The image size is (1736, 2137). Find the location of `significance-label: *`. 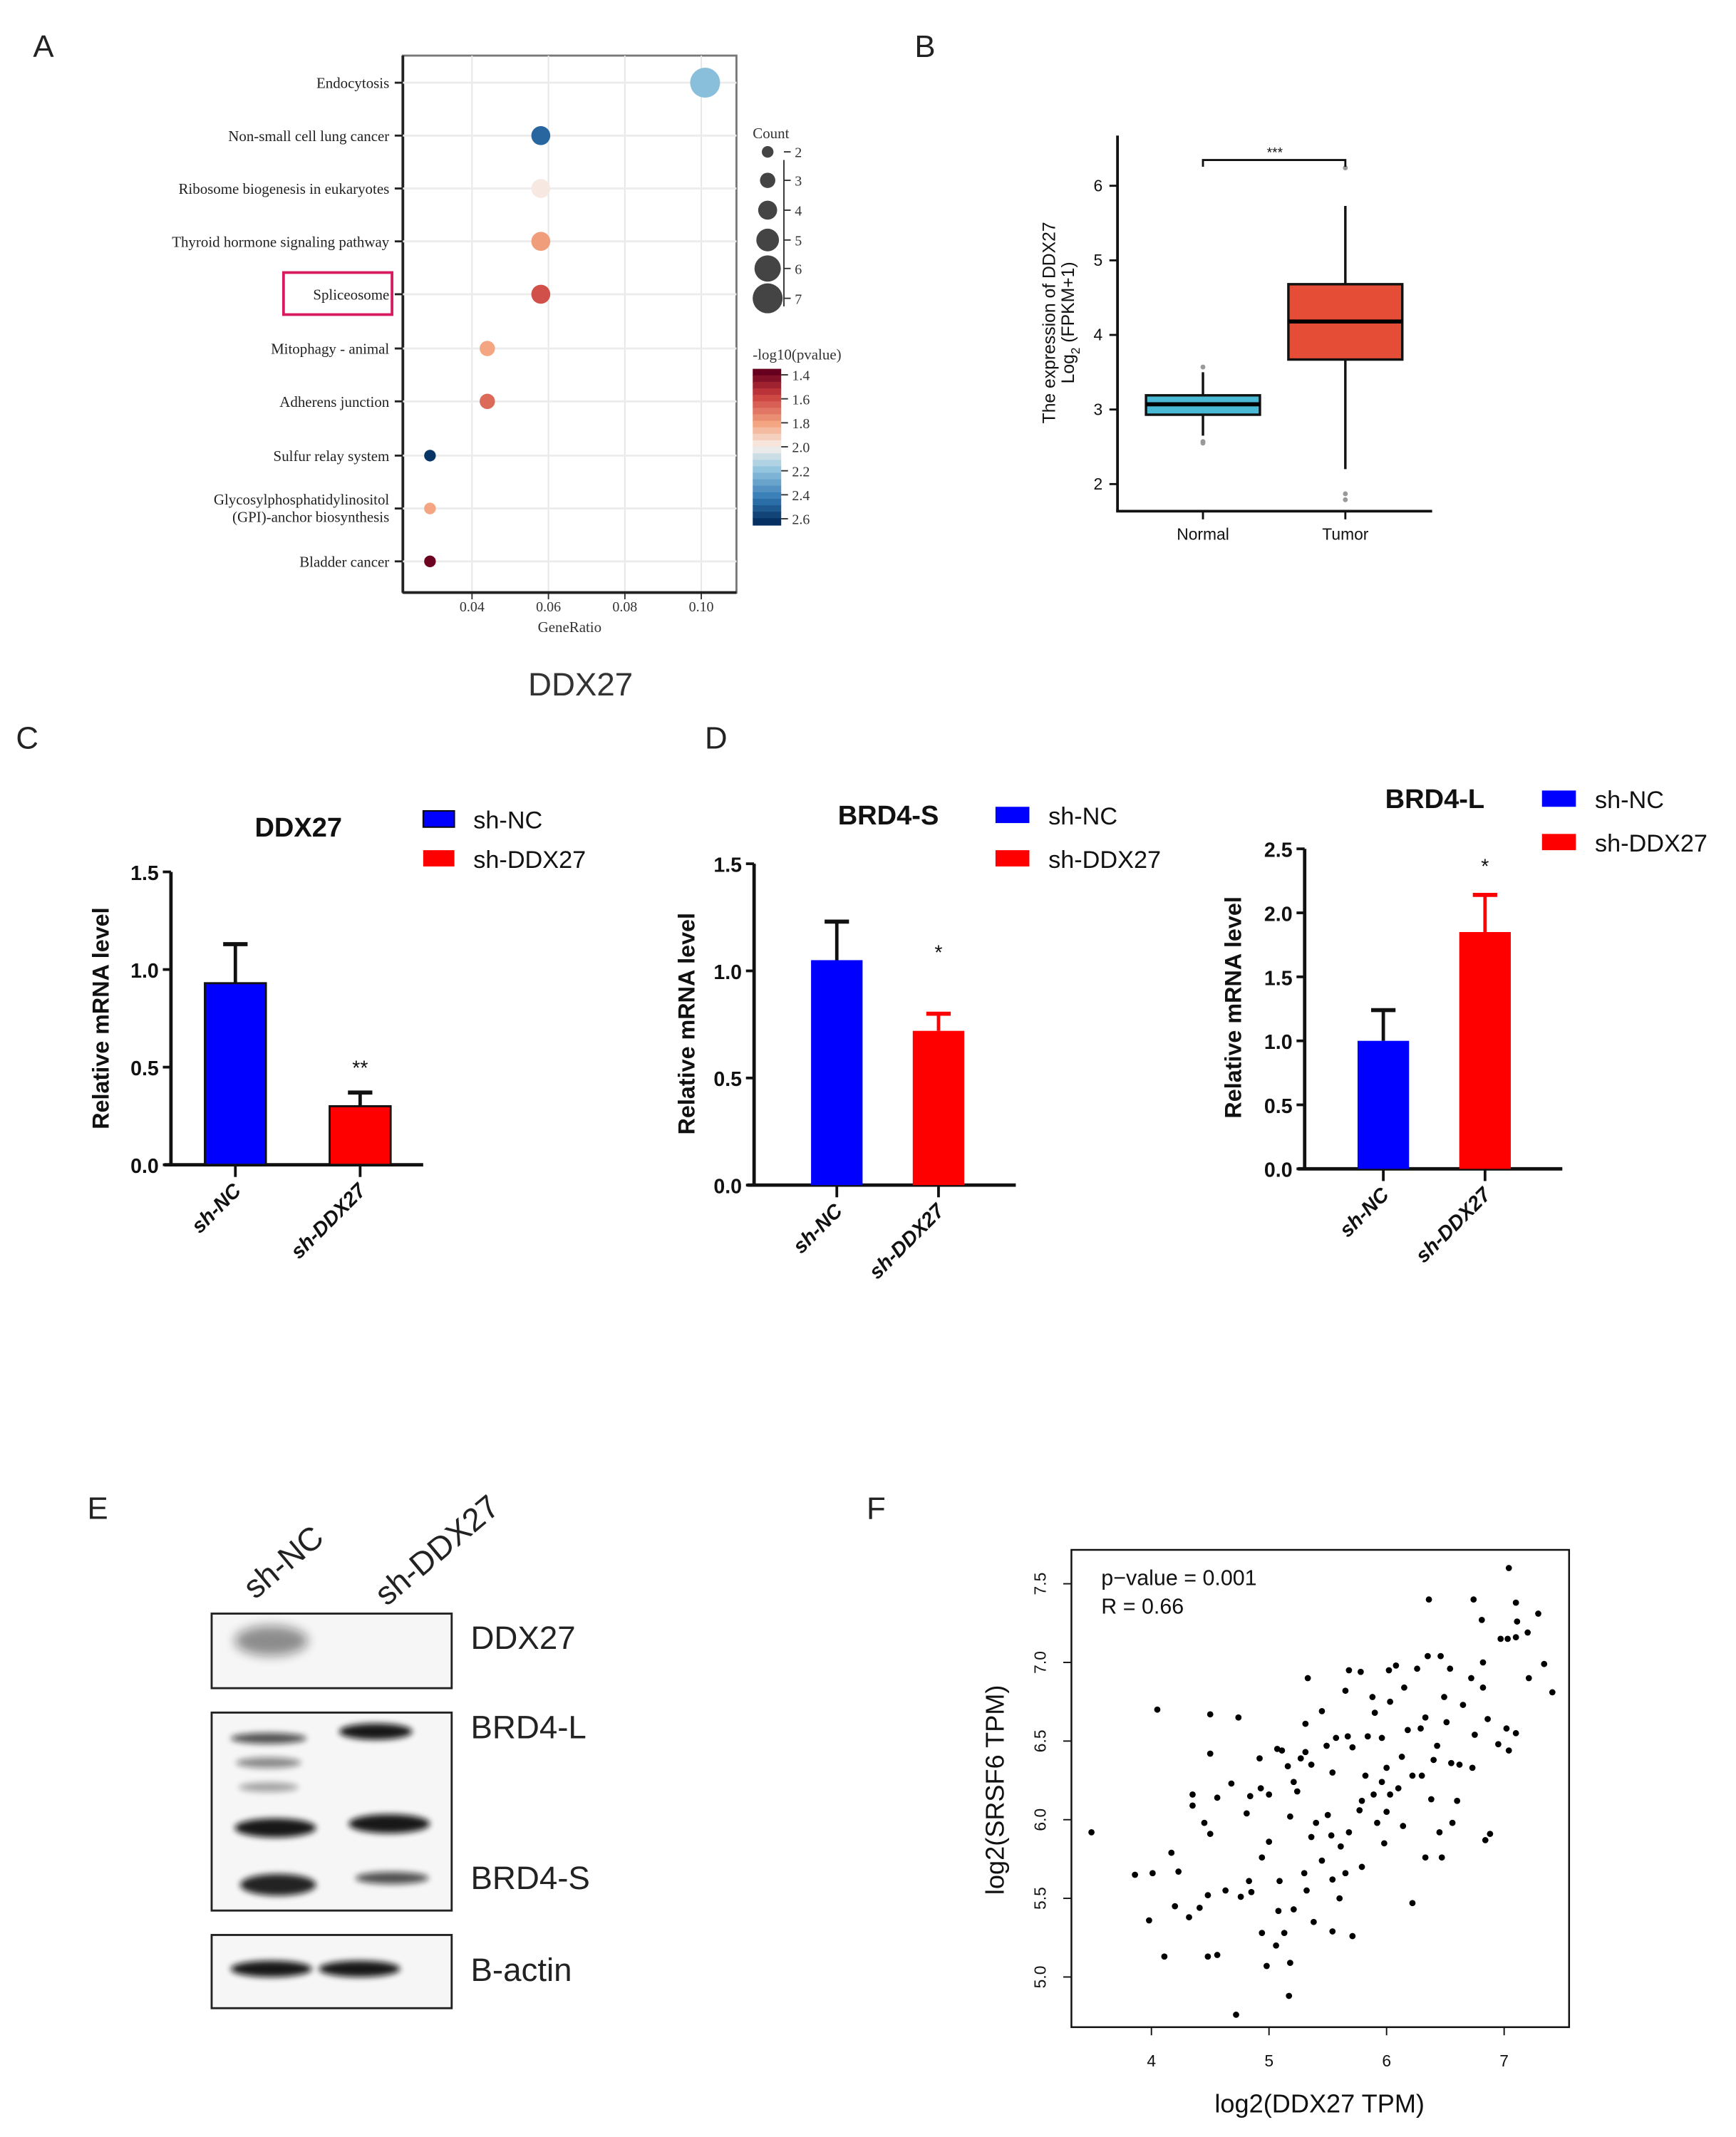

significance-label: * is located at coordinates (1485, 866).